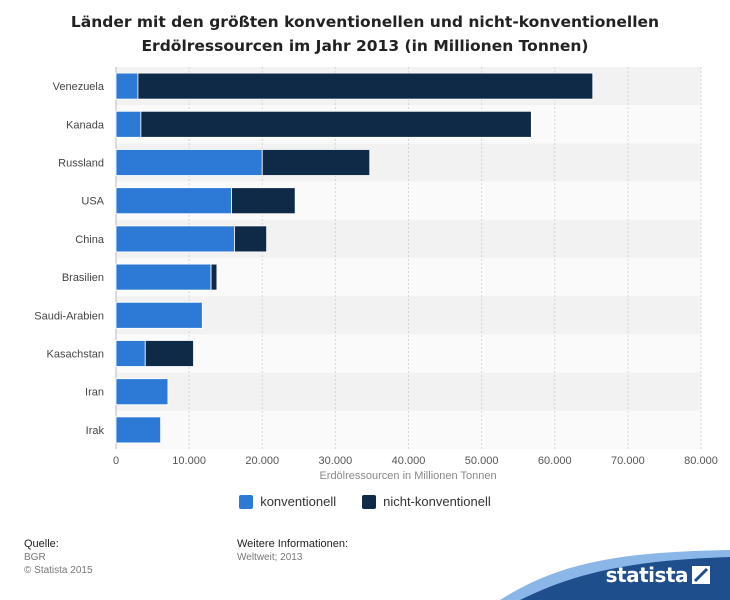 This screenshot has width=730, height=600. Describe the element at coordinates (336, 461) in the screenshot. I see `x-tick-label: 30.000` at that location.